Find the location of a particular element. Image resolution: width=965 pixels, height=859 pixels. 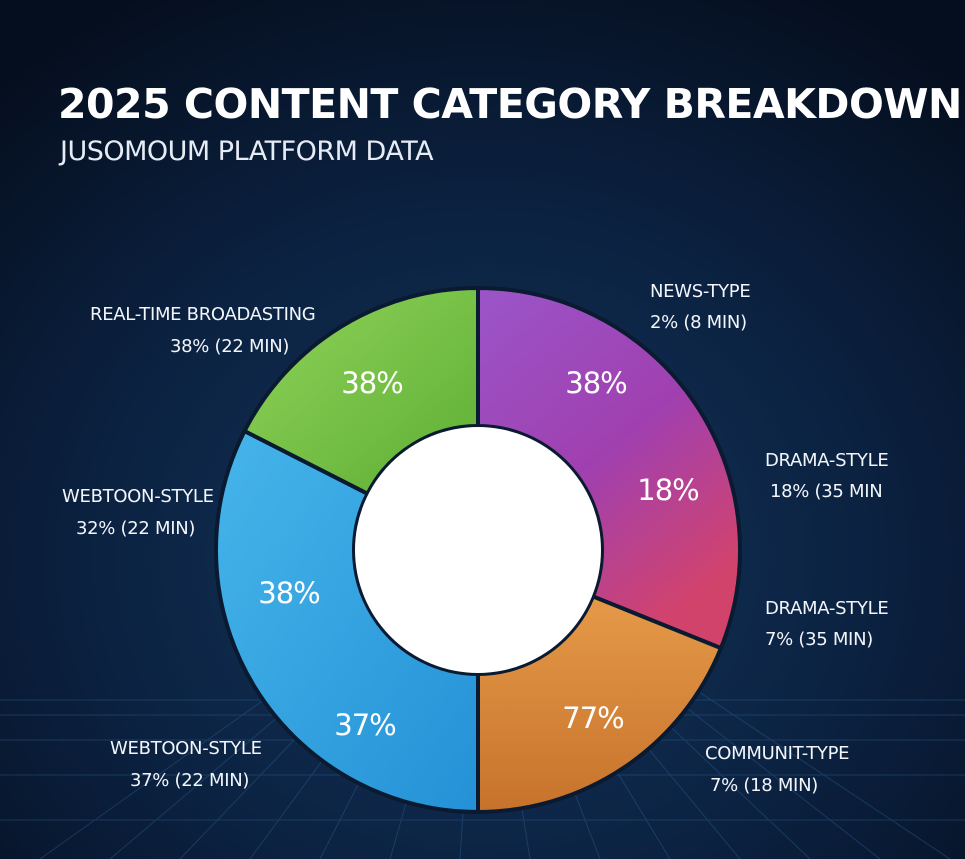

donut-hole is located at coordinates (478, 550).